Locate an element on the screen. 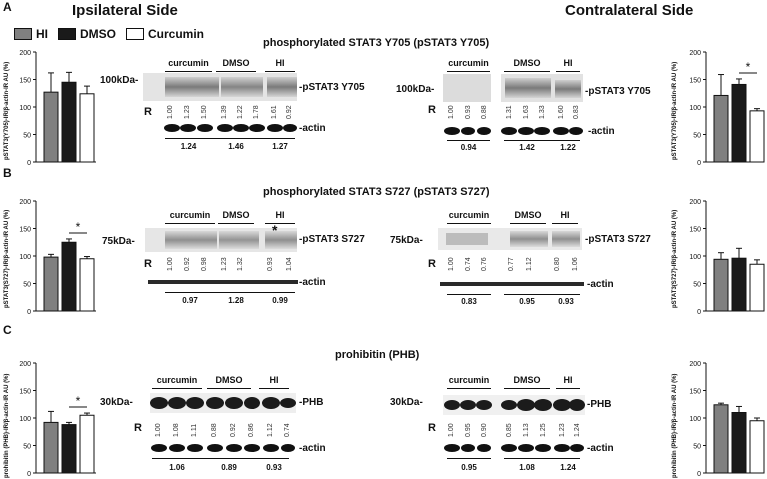 The image size is (767, 479). bar-chart-b-contralateral: 0 50 100 150 200 is located at coordinates (727, 257).